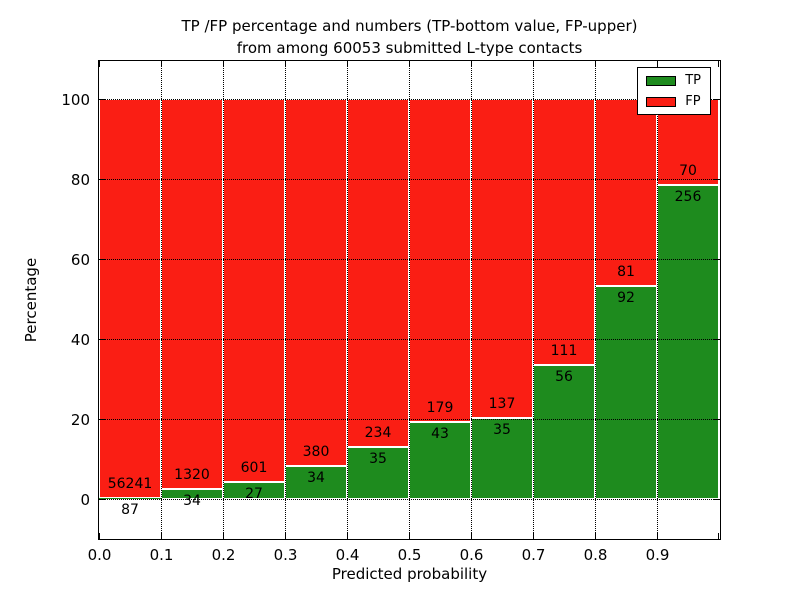 The height and width of the screenshot is (600, 800). Describe the element at coordinates (693, 80) in the screenshot. I see `legend-label-tp: TP` at that location.